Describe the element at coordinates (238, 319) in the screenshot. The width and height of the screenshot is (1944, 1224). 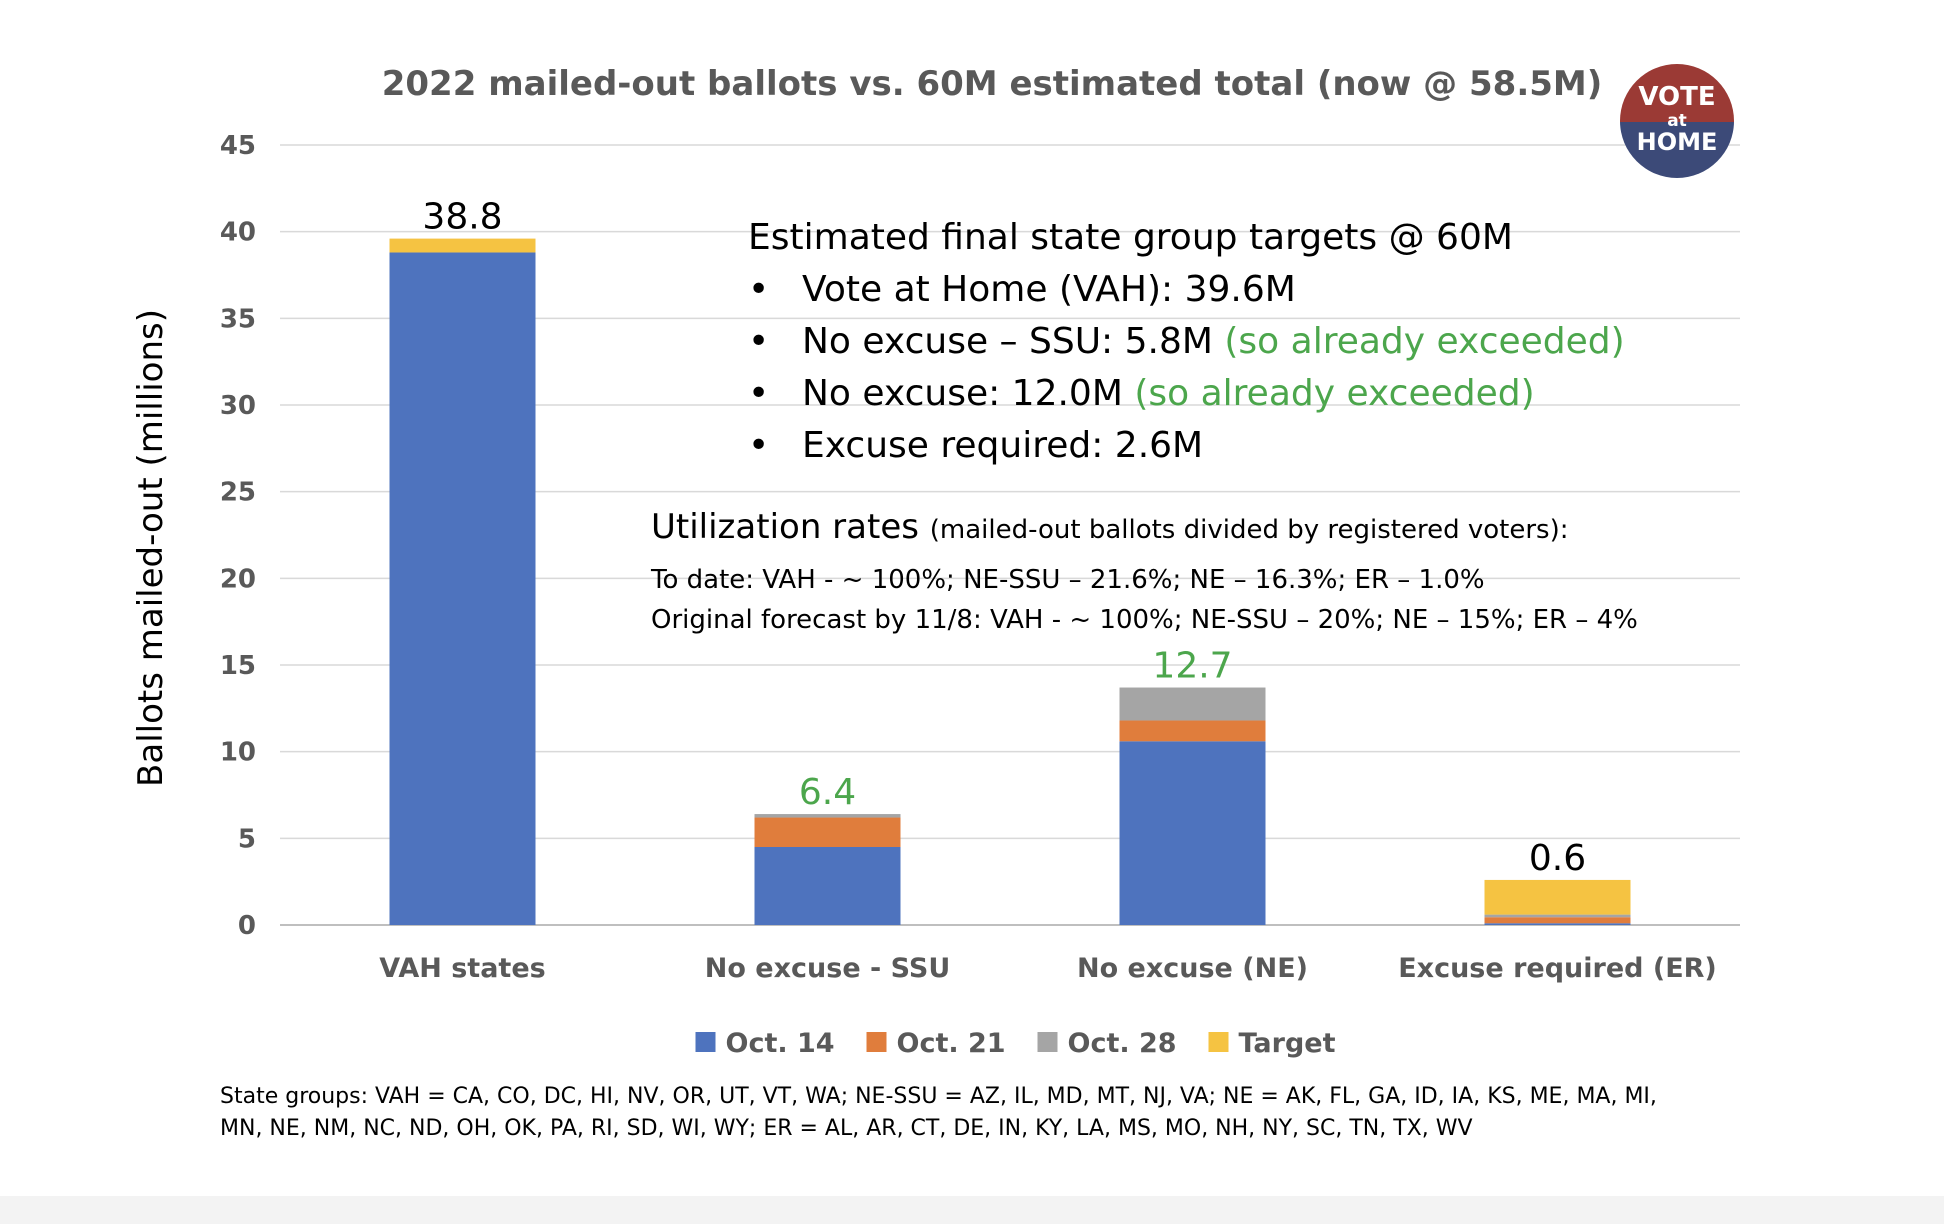
I see `y-tick-label: 35` at that location.